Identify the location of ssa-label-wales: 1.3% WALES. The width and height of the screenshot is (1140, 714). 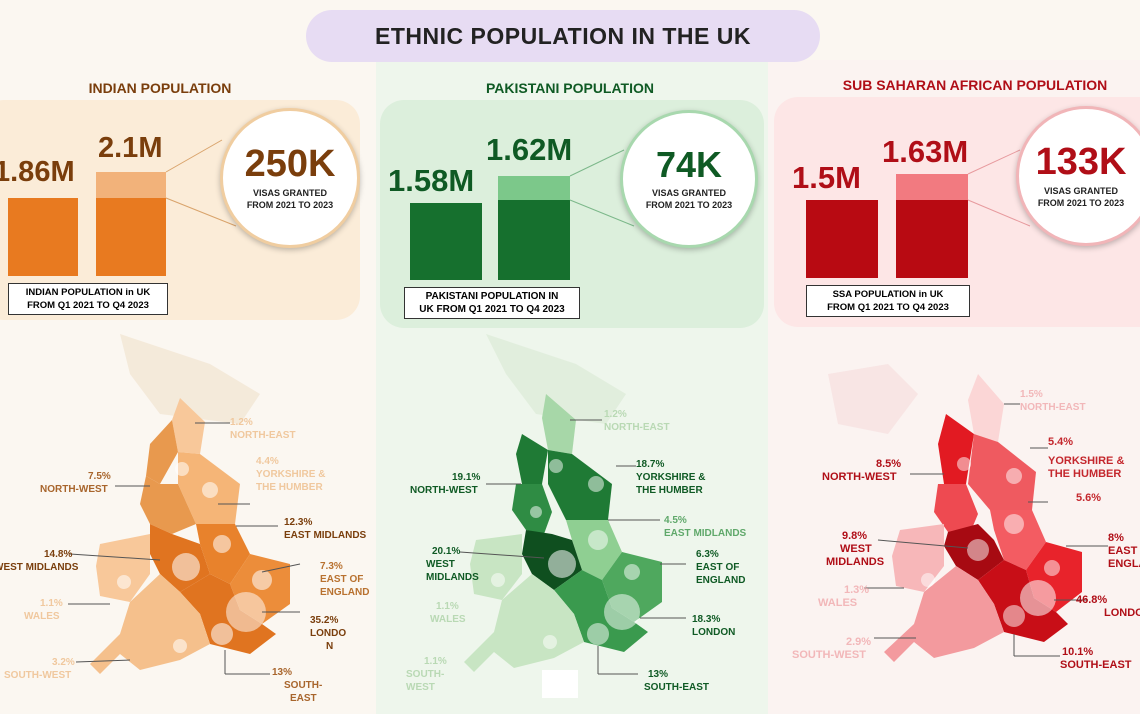
(844, 596).